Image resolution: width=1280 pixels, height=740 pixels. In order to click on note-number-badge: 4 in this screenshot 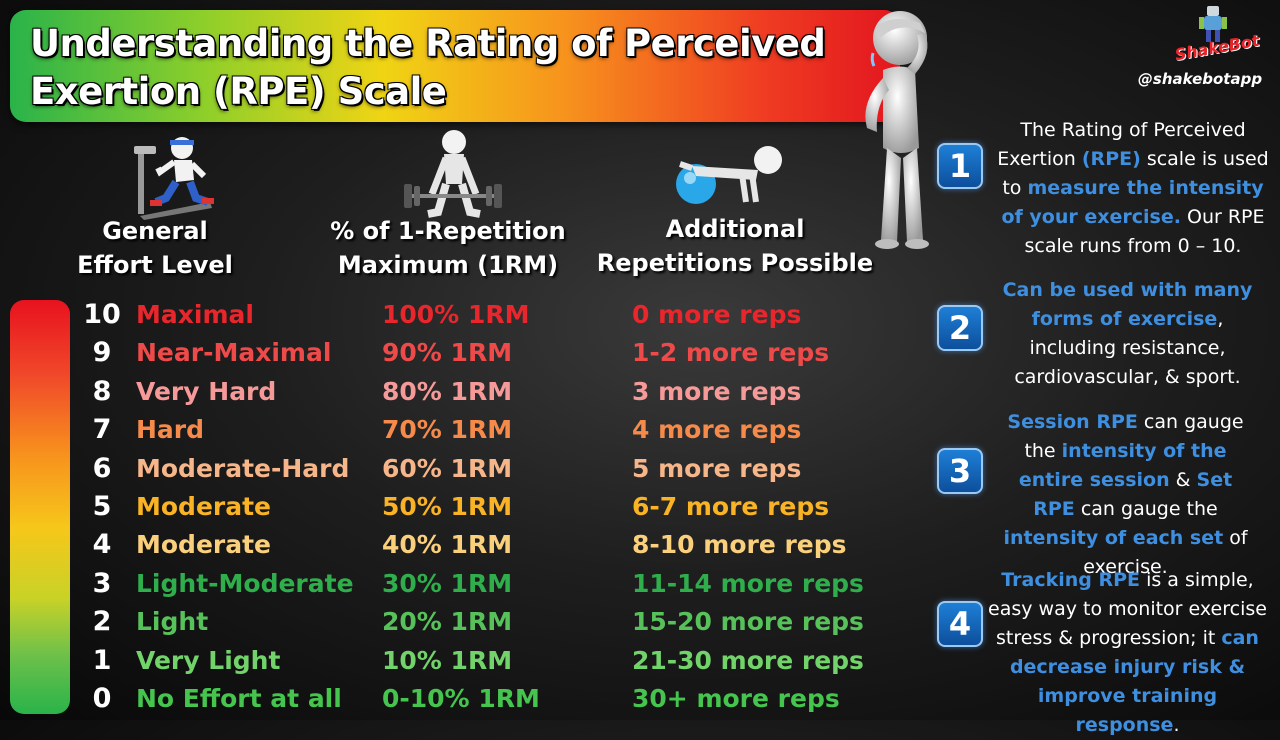, I will do `click(960, 624)`.